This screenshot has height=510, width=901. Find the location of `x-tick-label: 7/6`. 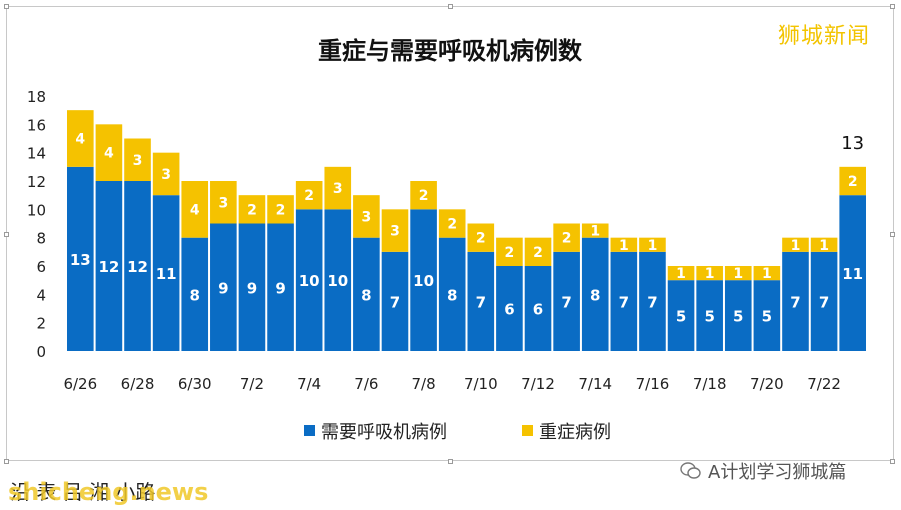

x-tick-label: 7/6 is located at coordinates (366, 384).